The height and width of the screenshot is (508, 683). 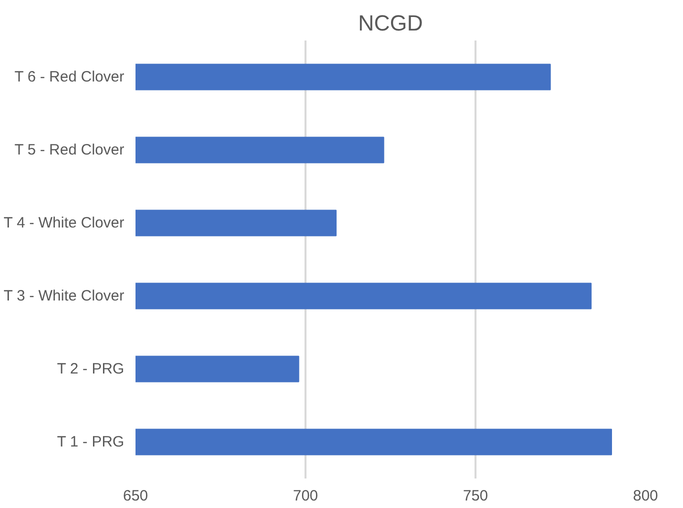 I want to click on x-tick-label: 800, so click(x=645, y=496).